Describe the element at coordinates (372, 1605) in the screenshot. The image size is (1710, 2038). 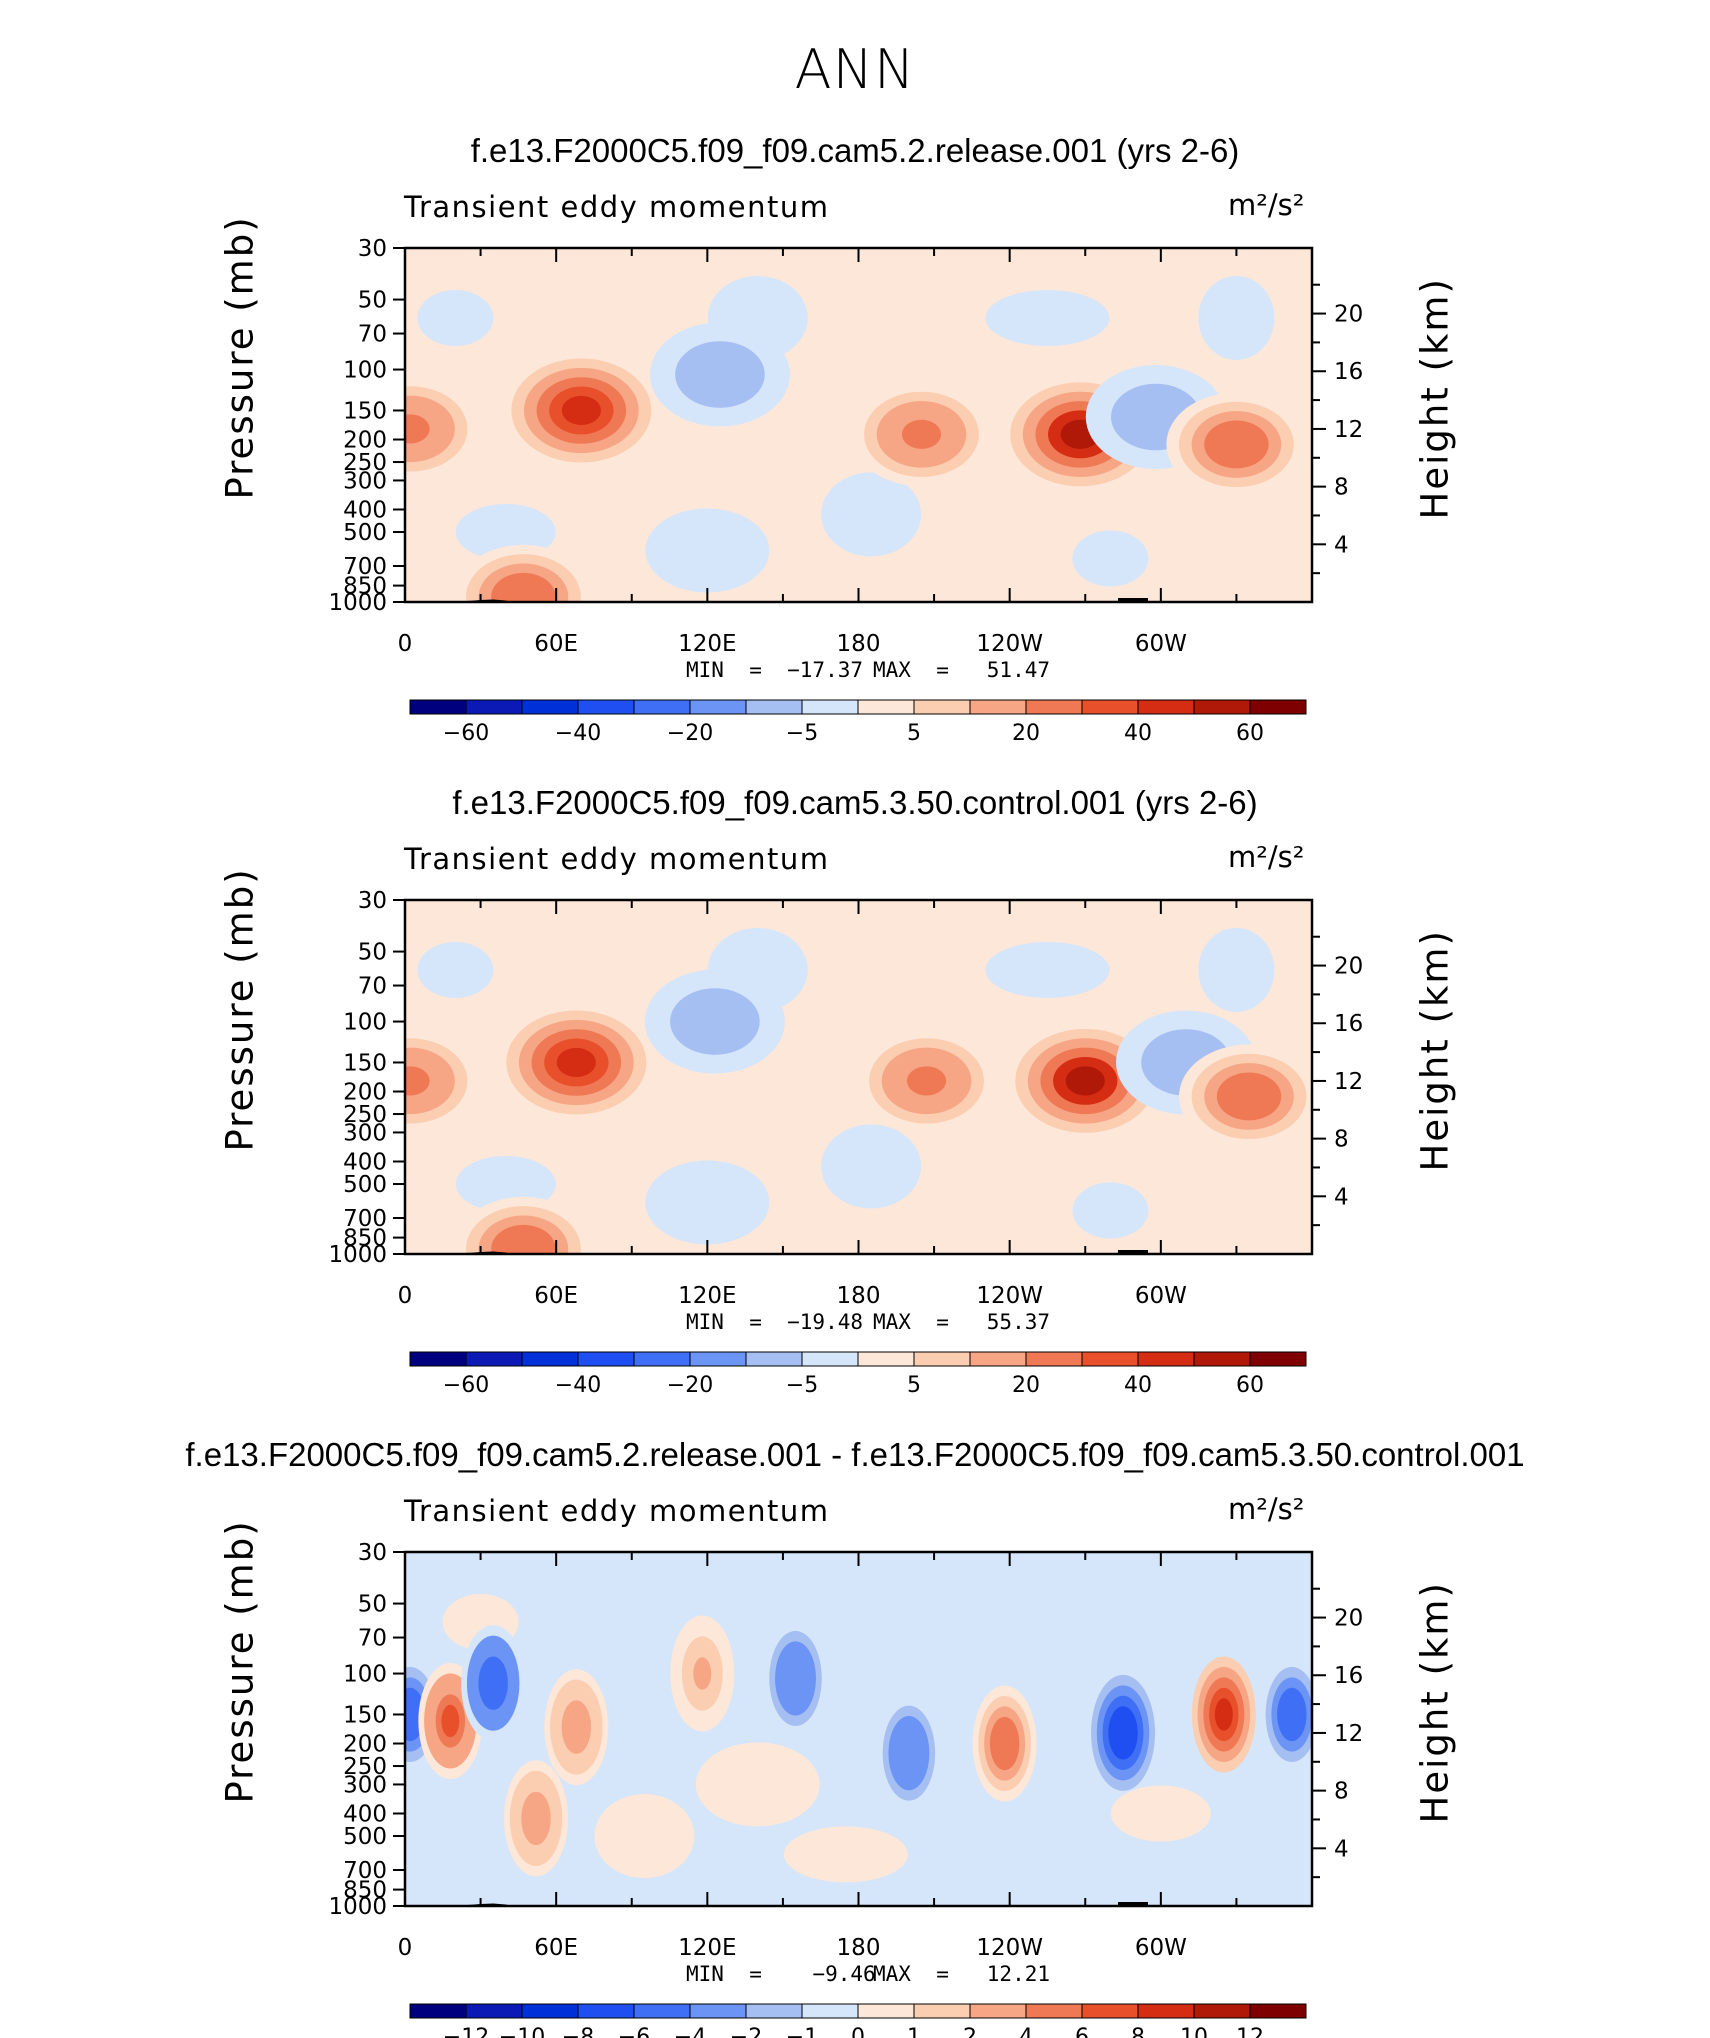
I see `y-tick-label: 50` at that location.